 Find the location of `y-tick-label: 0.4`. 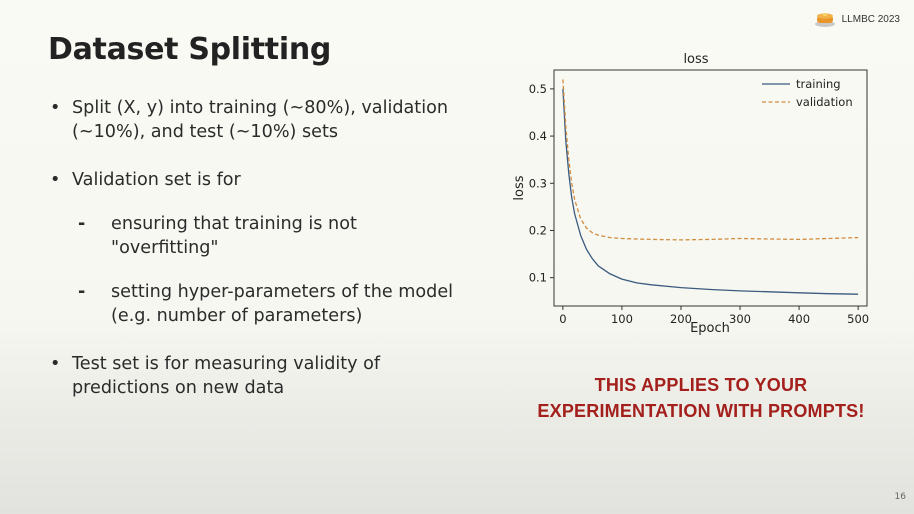

y-tick-label: 0.4 is located at coordinates (538, 136).